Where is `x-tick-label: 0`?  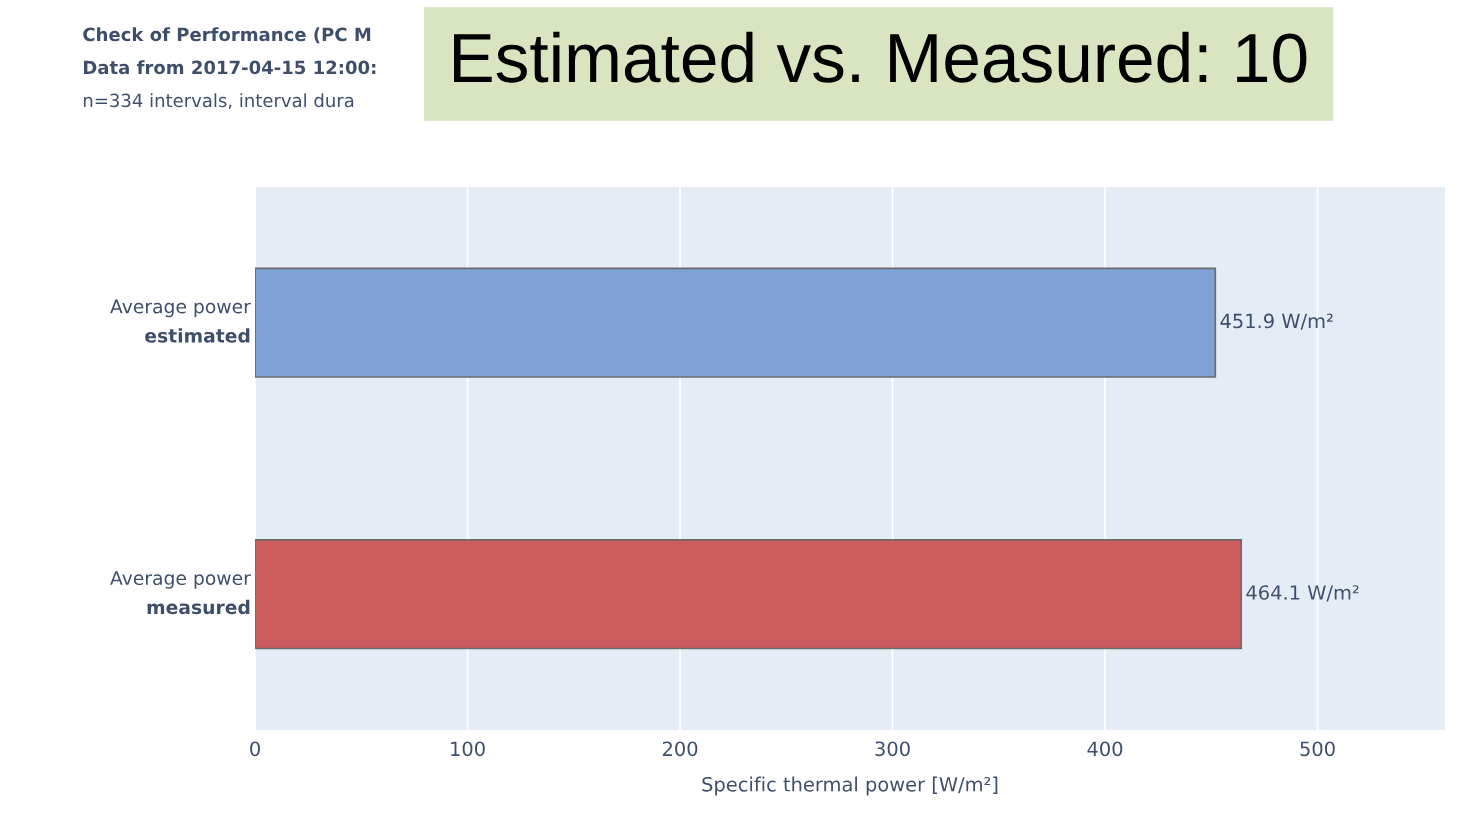
x-tick-label: 0 is located at coordinates (255, 749).